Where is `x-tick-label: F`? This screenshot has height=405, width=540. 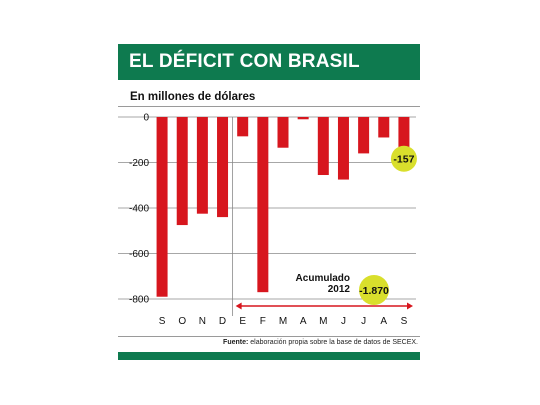 x-tick-label: F is located at coordinates (263, 321).